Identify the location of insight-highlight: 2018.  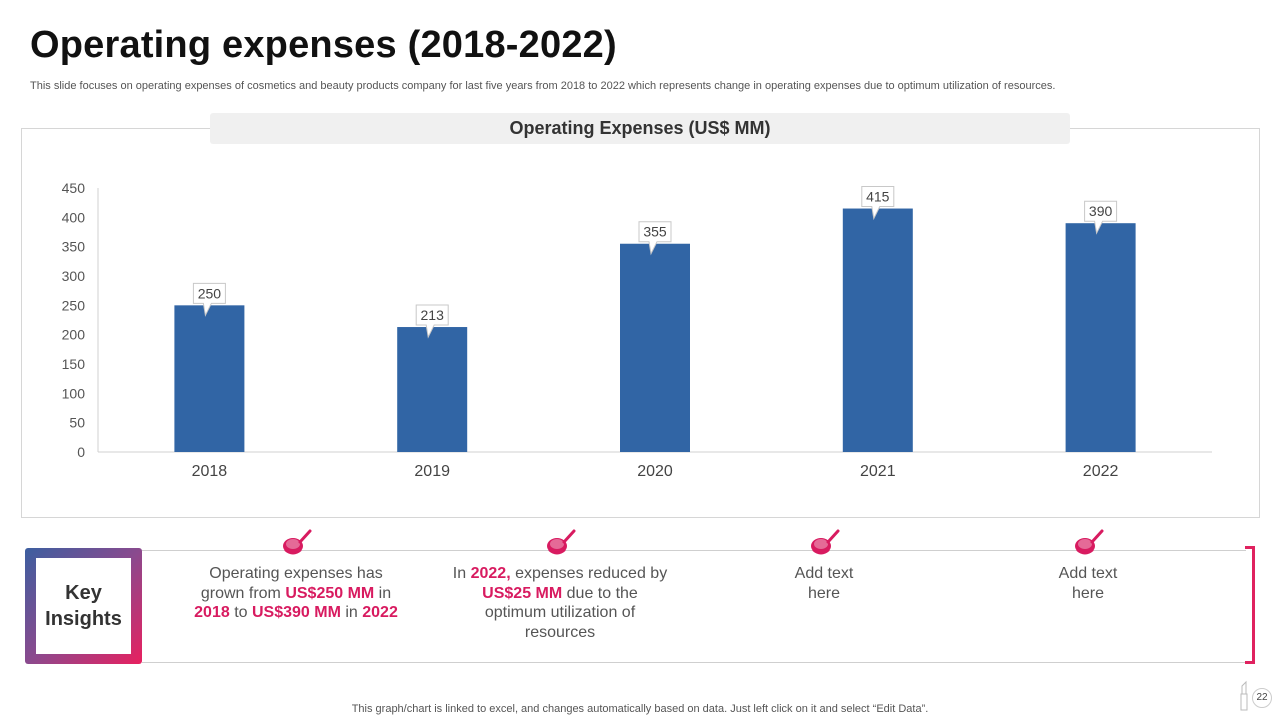
(212, 612).